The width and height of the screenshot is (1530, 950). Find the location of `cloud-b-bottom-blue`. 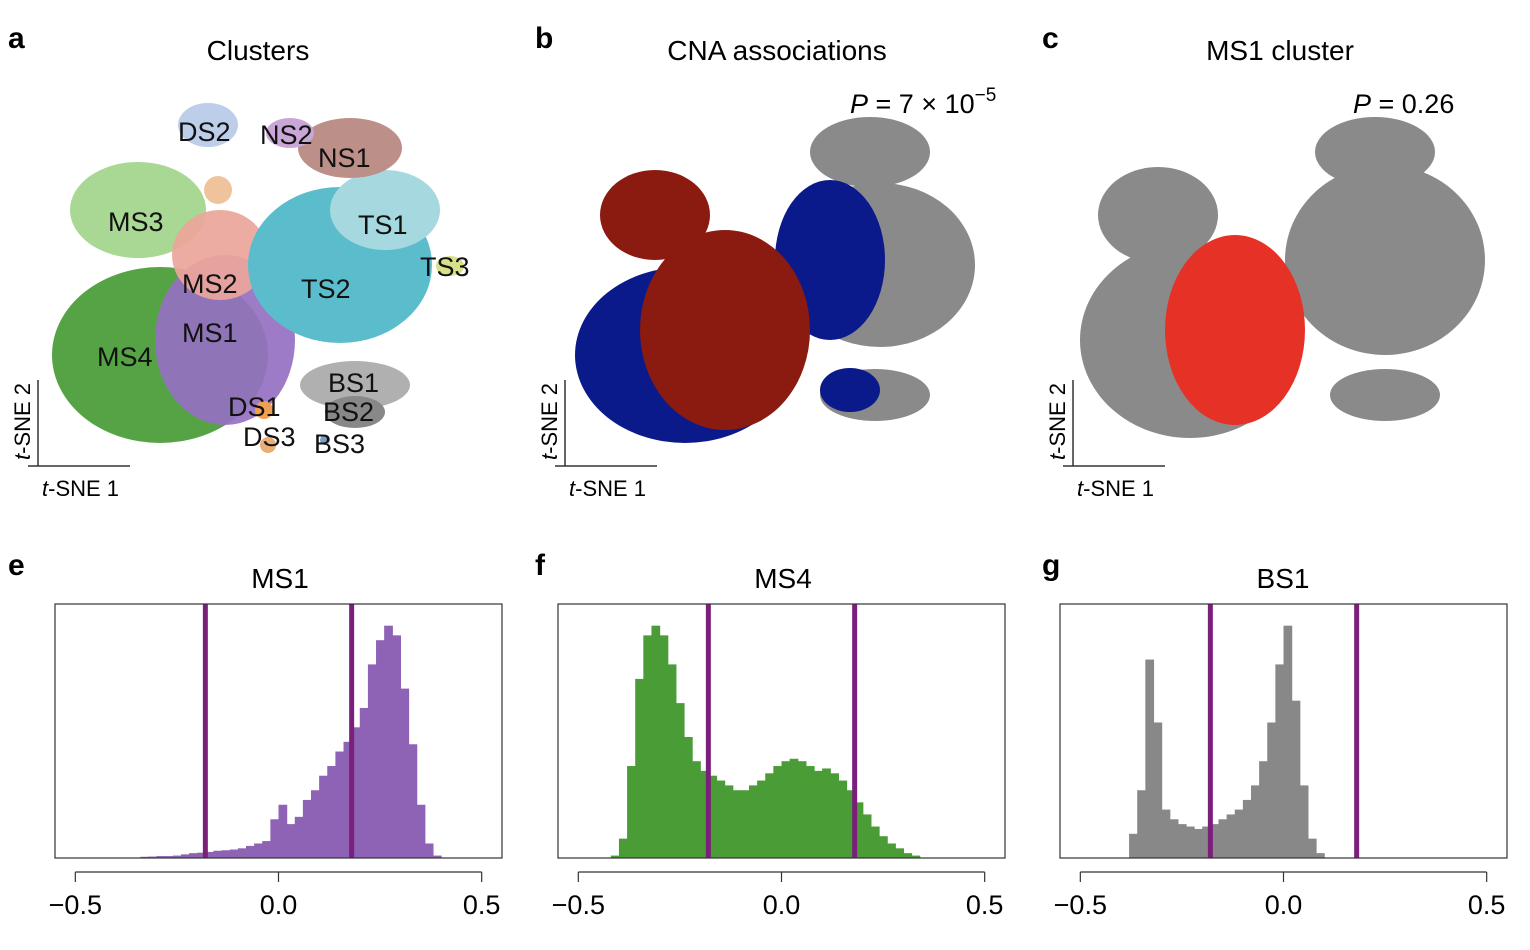

cloud-b-bottom-blue is located at coordinates (850, 390).